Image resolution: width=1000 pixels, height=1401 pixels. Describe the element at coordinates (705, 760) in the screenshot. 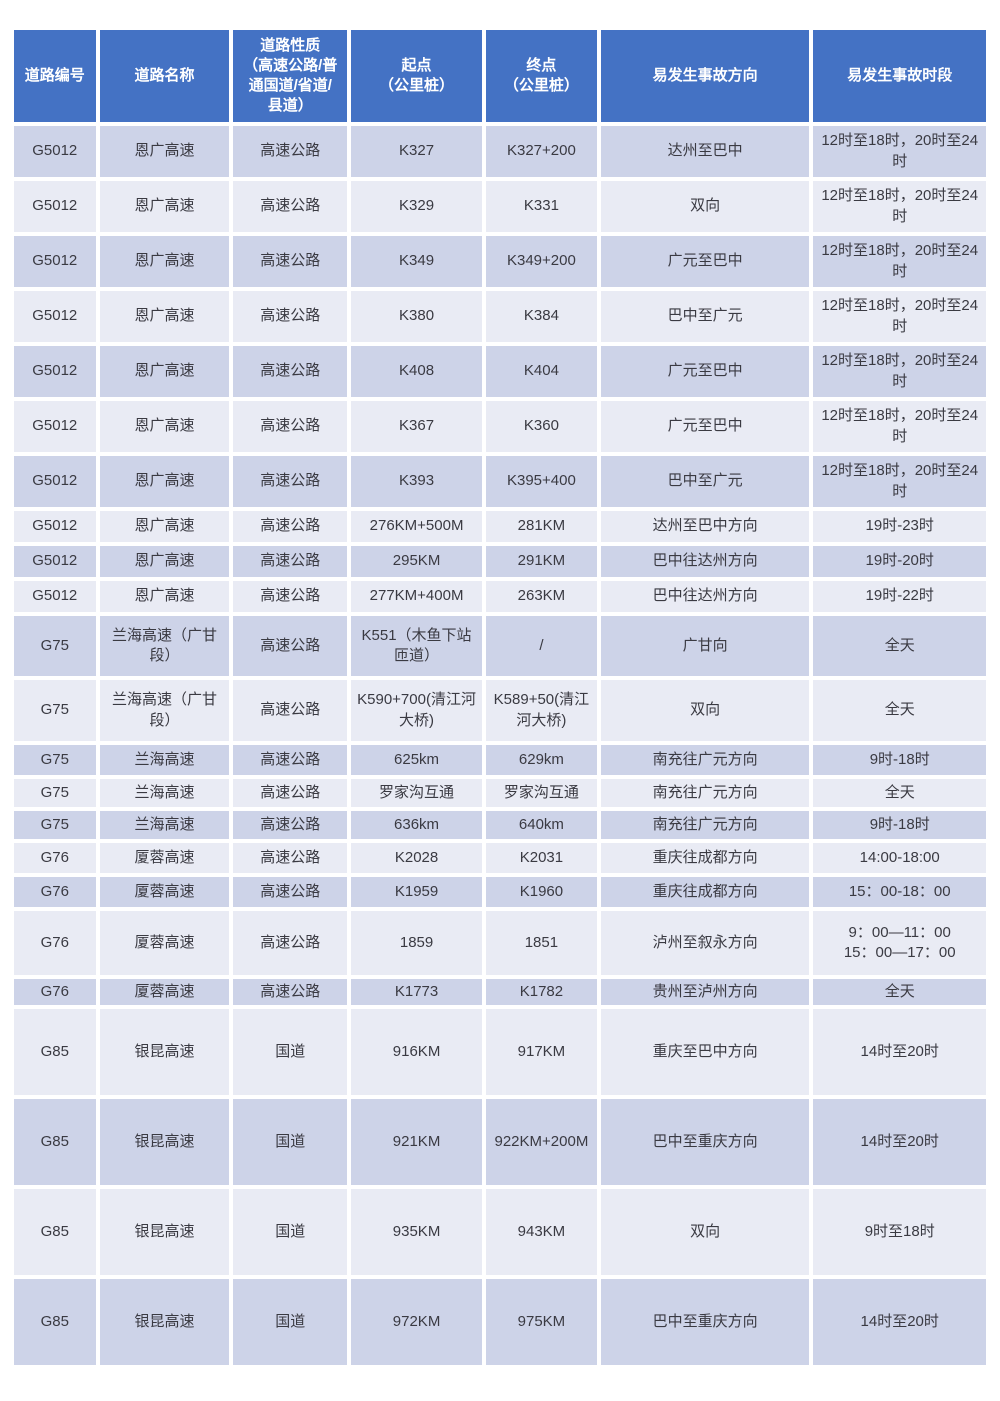

I see `table-cell: 南充往广元方向` at that location.